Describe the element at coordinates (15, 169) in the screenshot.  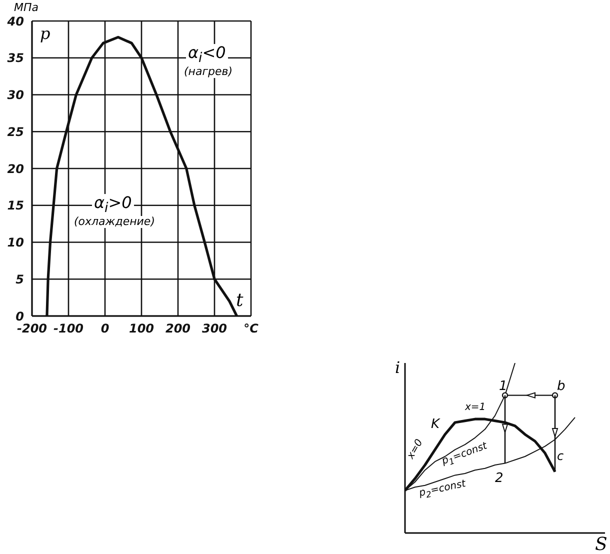
I see `y-tick-label: 20` at that location.